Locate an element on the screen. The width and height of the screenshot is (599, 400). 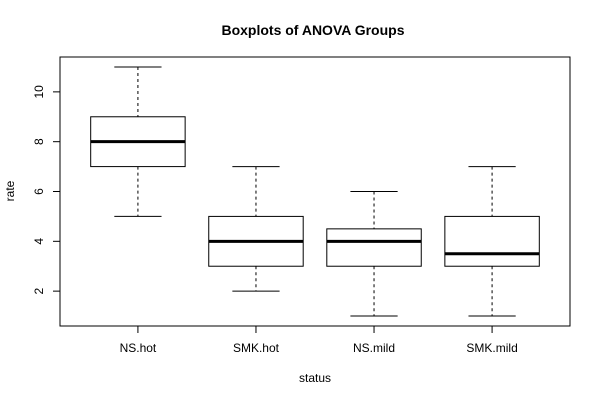
x-axis-label: status is located at coordinates (315, 378).